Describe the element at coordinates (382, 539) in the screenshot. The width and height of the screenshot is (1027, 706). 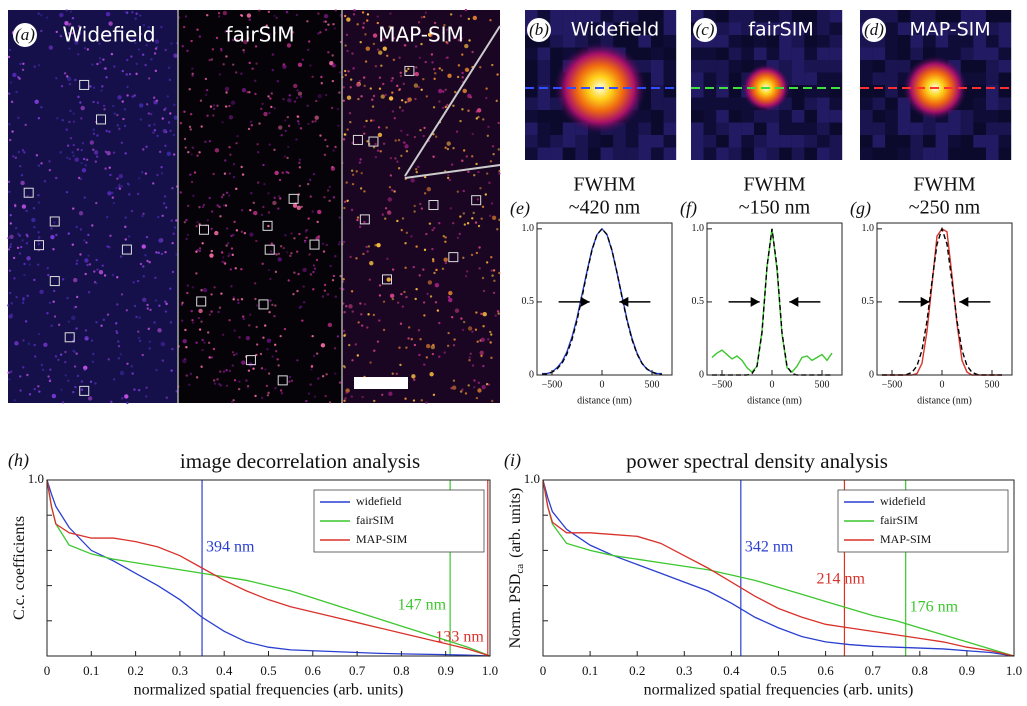
I see `legend-label: MAP-SIM` at that location.